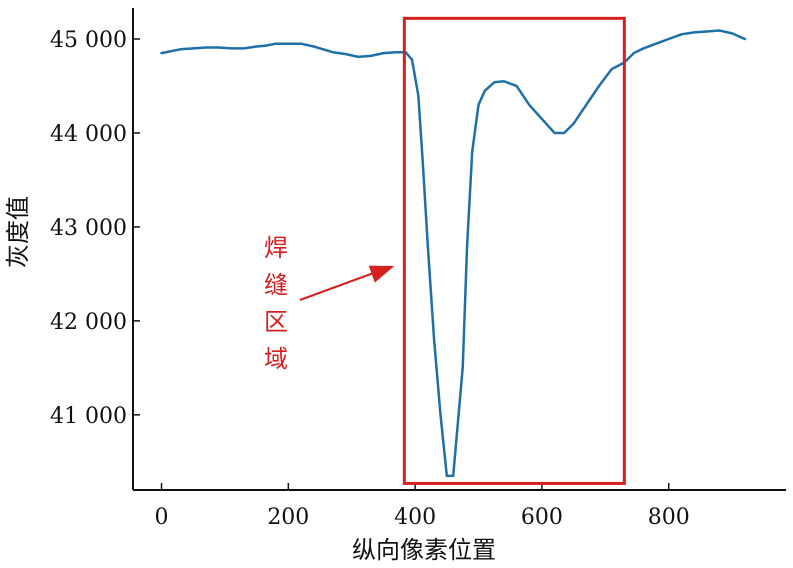 Image resolution: width=793 pixels, height=568 pixels. Describe the element at coordinates (381, 274) in the screenshot. I see `annotation-arrow-head` at that location.